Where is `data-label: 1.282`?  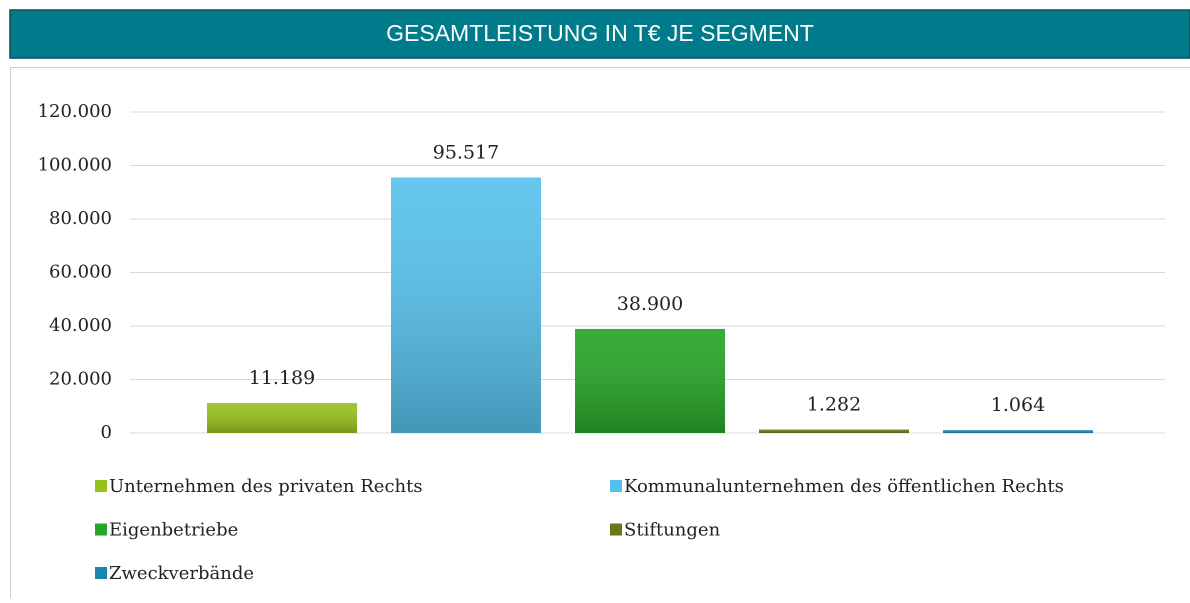 data-label: 1.282 is located at coordinates (834, 405).